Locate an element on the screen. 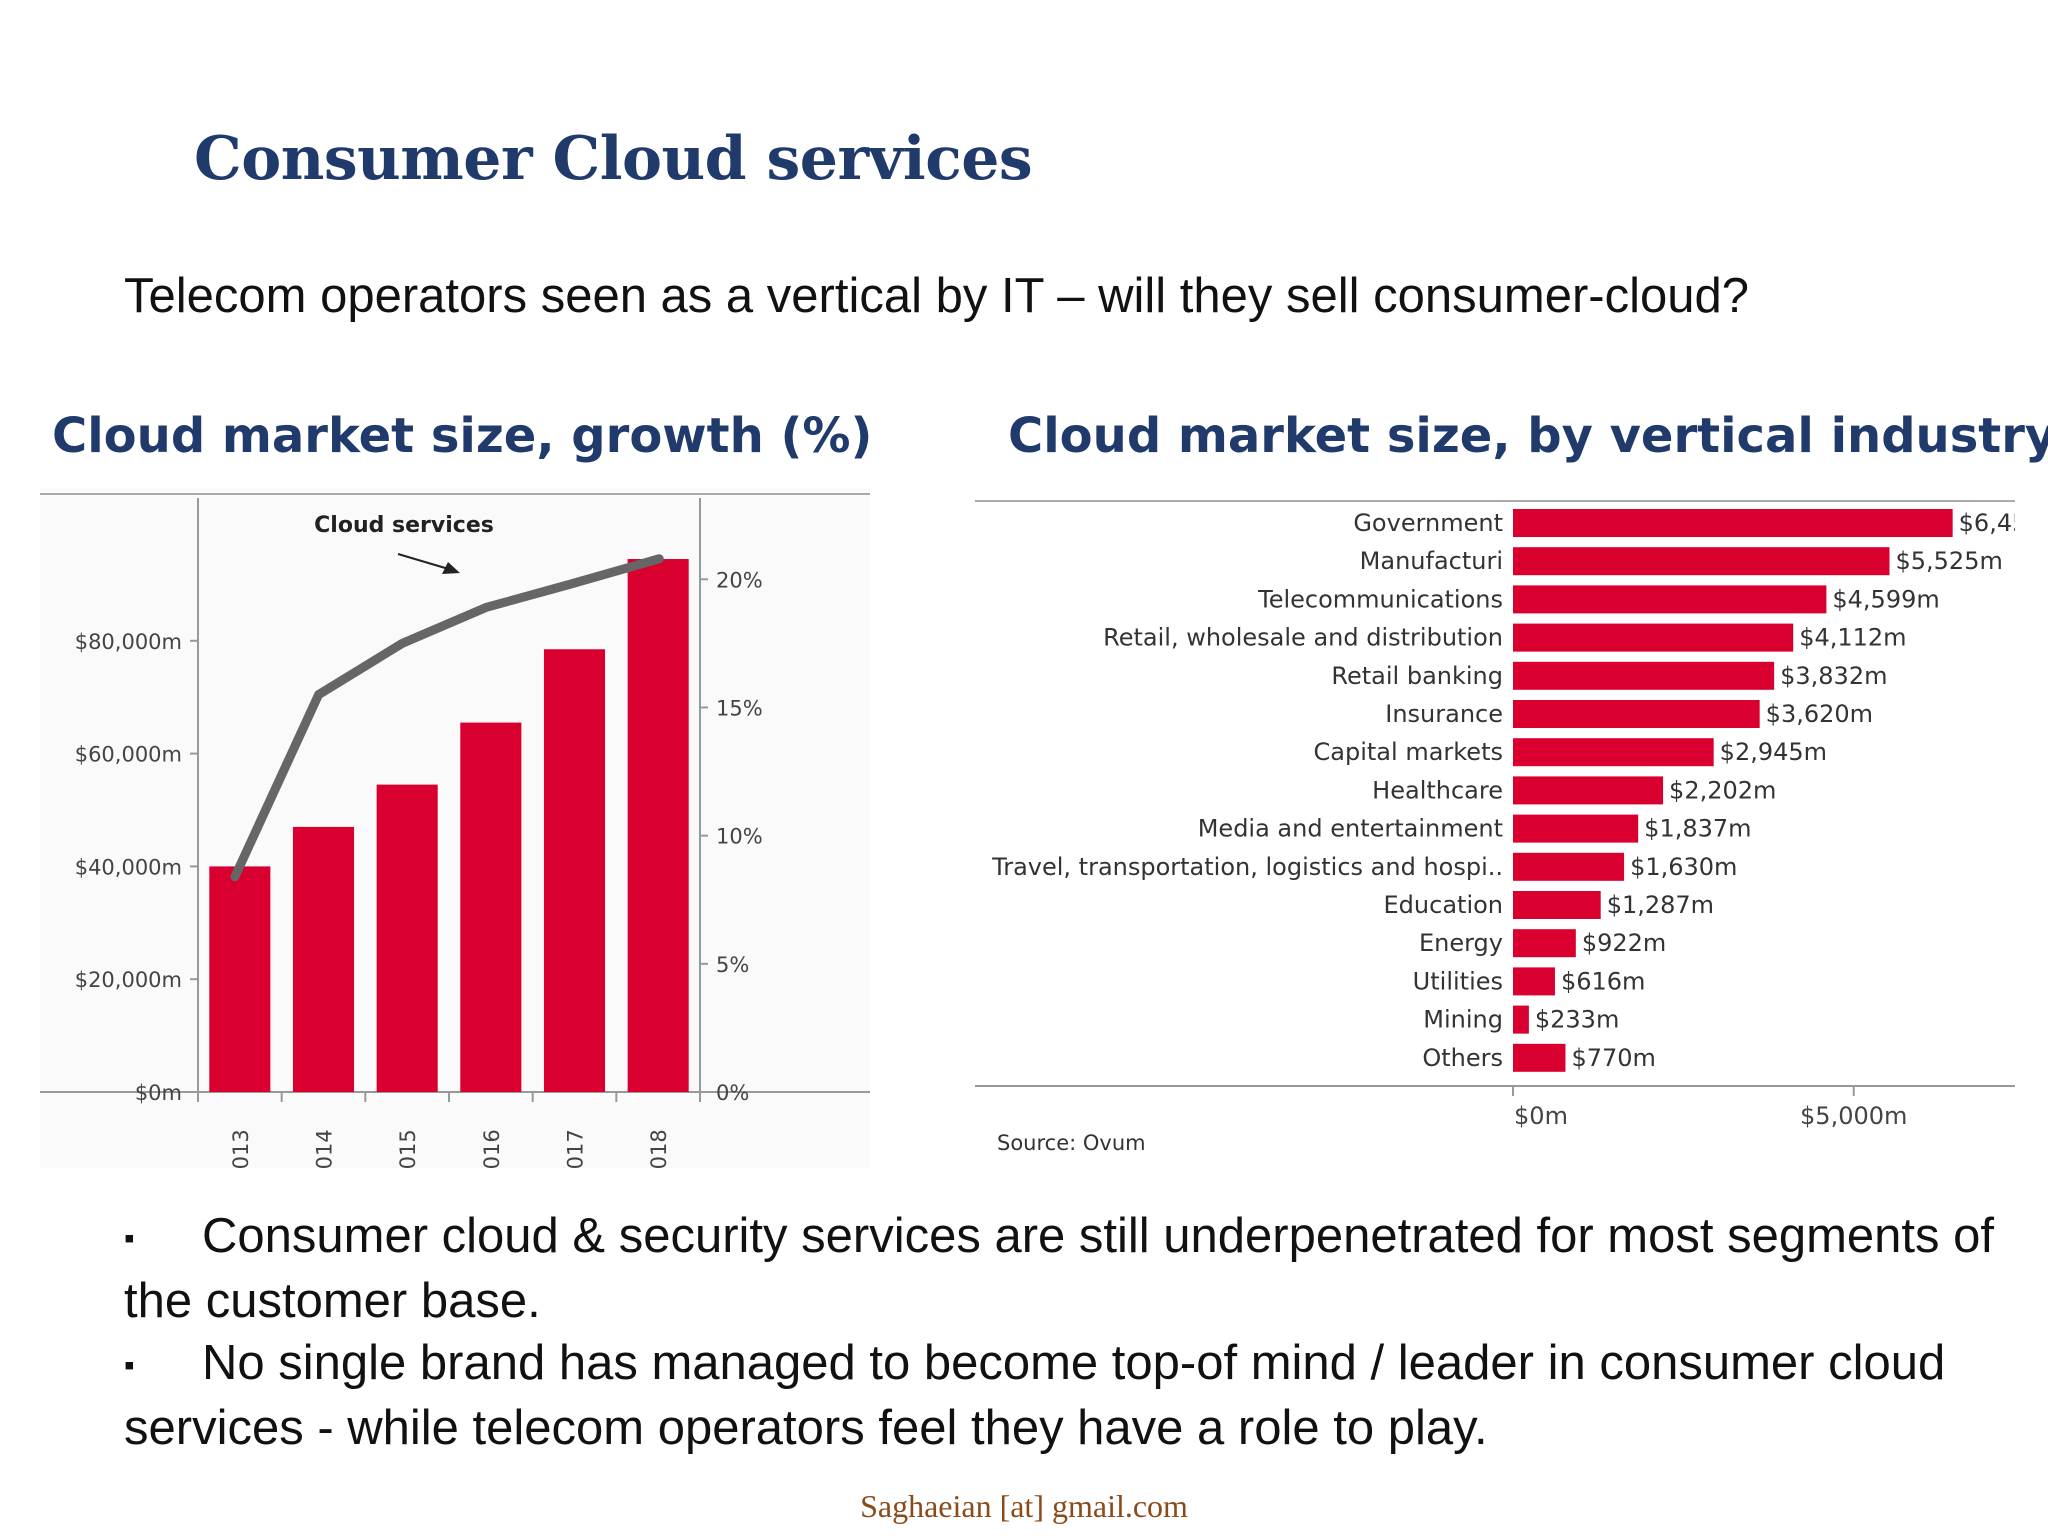 This screenshot has height=1536, width=2048. y2-tick-label: 20% is located at coordinates (739, 580).